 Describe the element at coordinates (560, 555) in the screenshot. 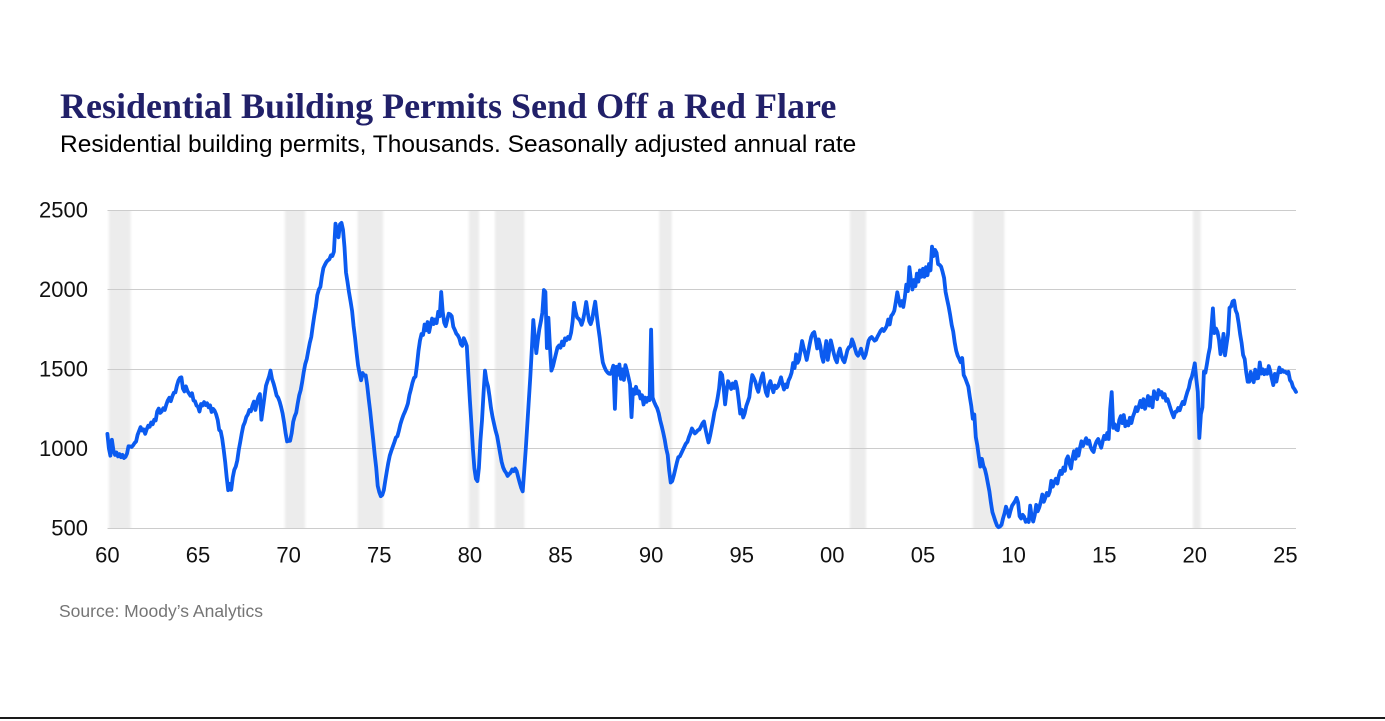

I see `svg-text: 85` at that location.